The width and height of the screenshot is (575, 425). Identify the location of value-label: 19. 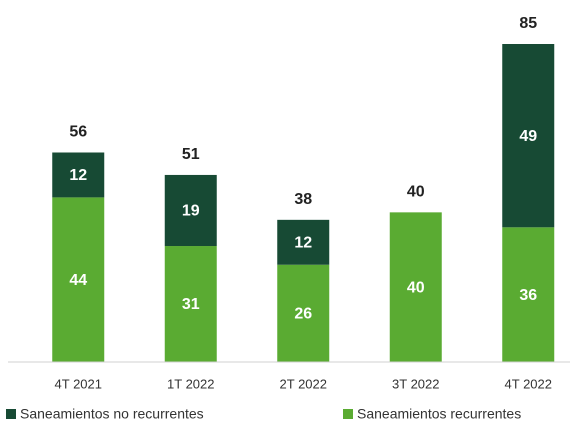
(191, 211).